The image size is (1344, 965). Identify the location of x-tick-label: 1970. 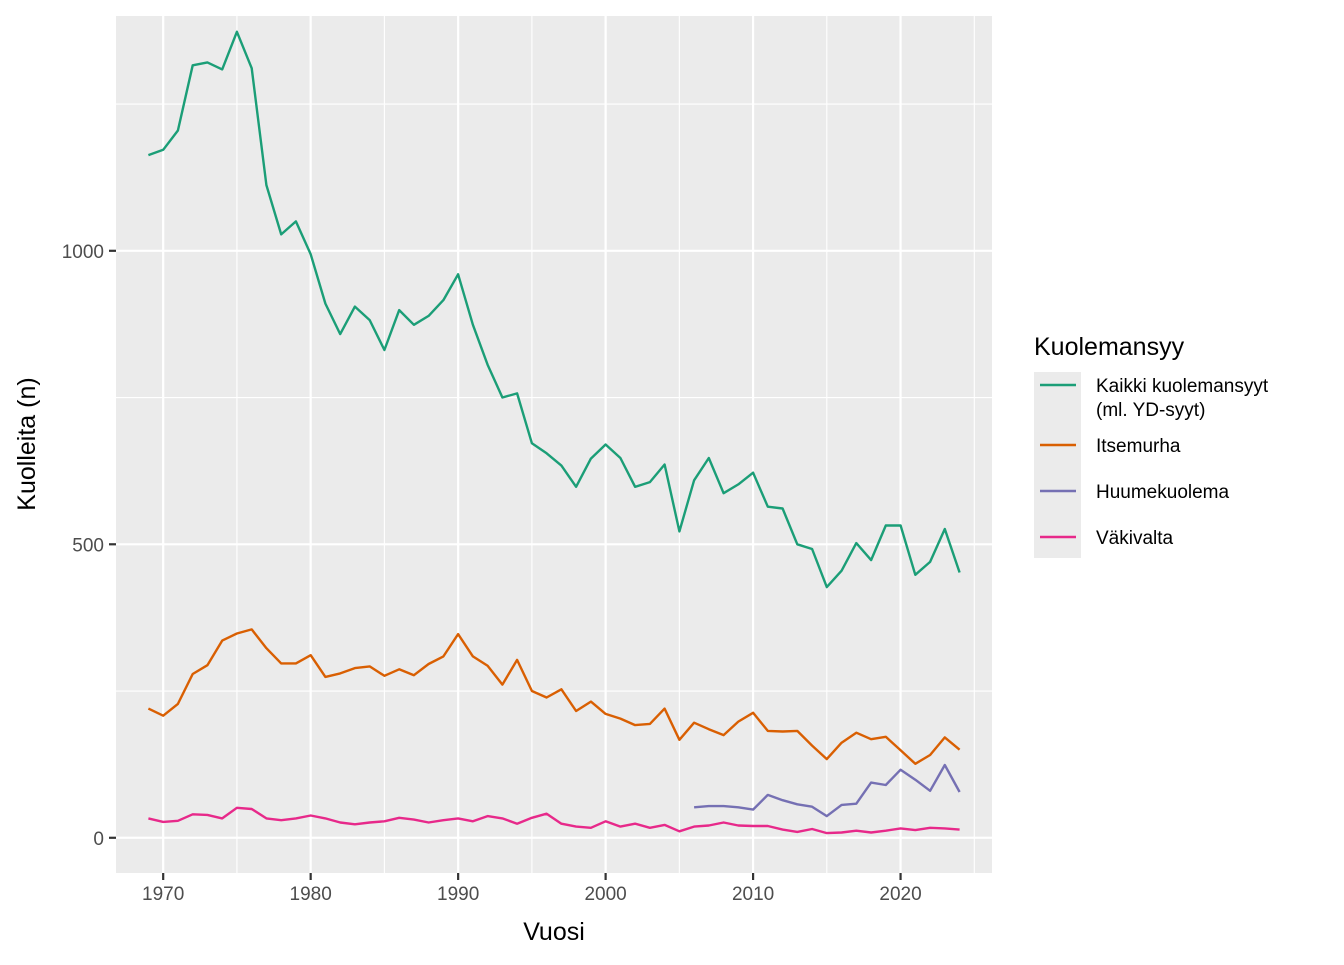
(163, 894).